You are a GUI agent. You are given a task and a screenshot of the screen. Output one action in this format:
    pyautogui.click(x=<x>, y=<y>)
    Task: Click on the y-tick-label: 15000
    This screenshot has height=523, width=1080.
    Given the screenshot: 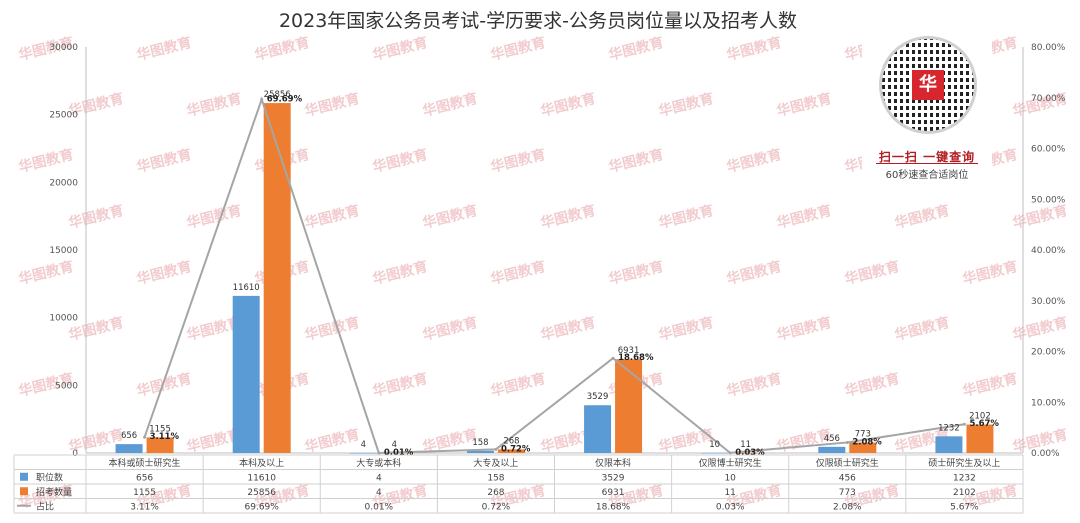 What is the action you would take?
    pyautogui.click(x=63, y=251)
    